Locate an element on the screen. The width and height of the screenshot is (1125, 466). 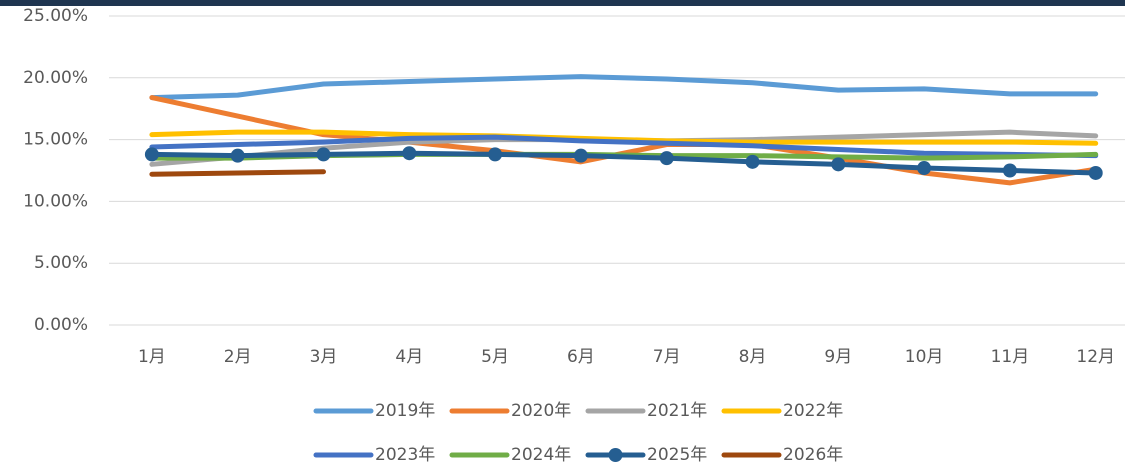
x-tick-label: 2月 is located at coordinates (238, 357).